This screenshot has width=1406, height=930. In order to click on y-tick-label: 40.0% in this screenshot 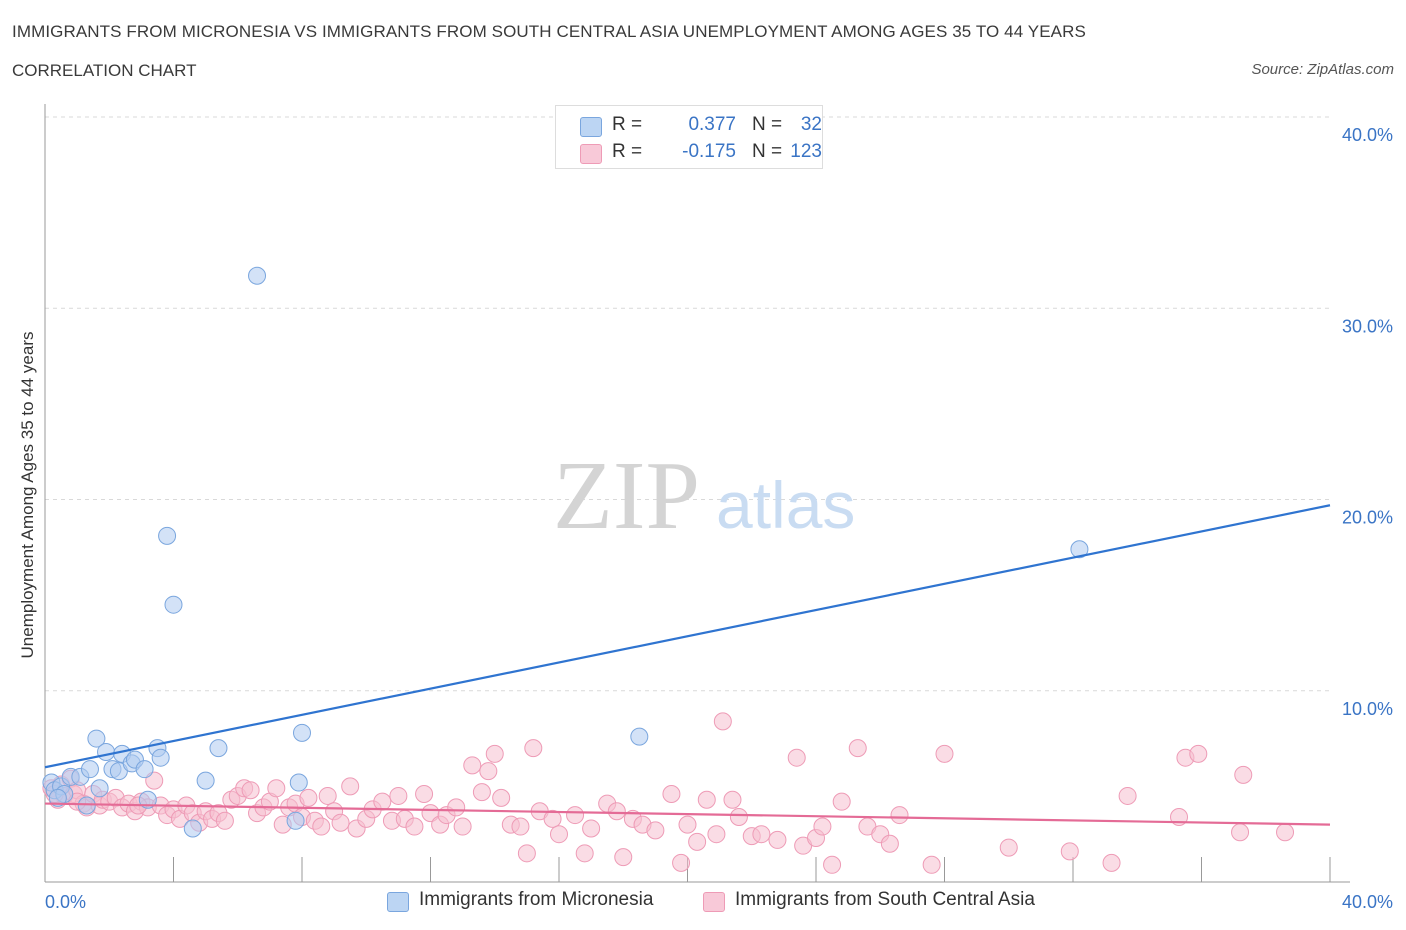, I will do `click(1367, 135)`.